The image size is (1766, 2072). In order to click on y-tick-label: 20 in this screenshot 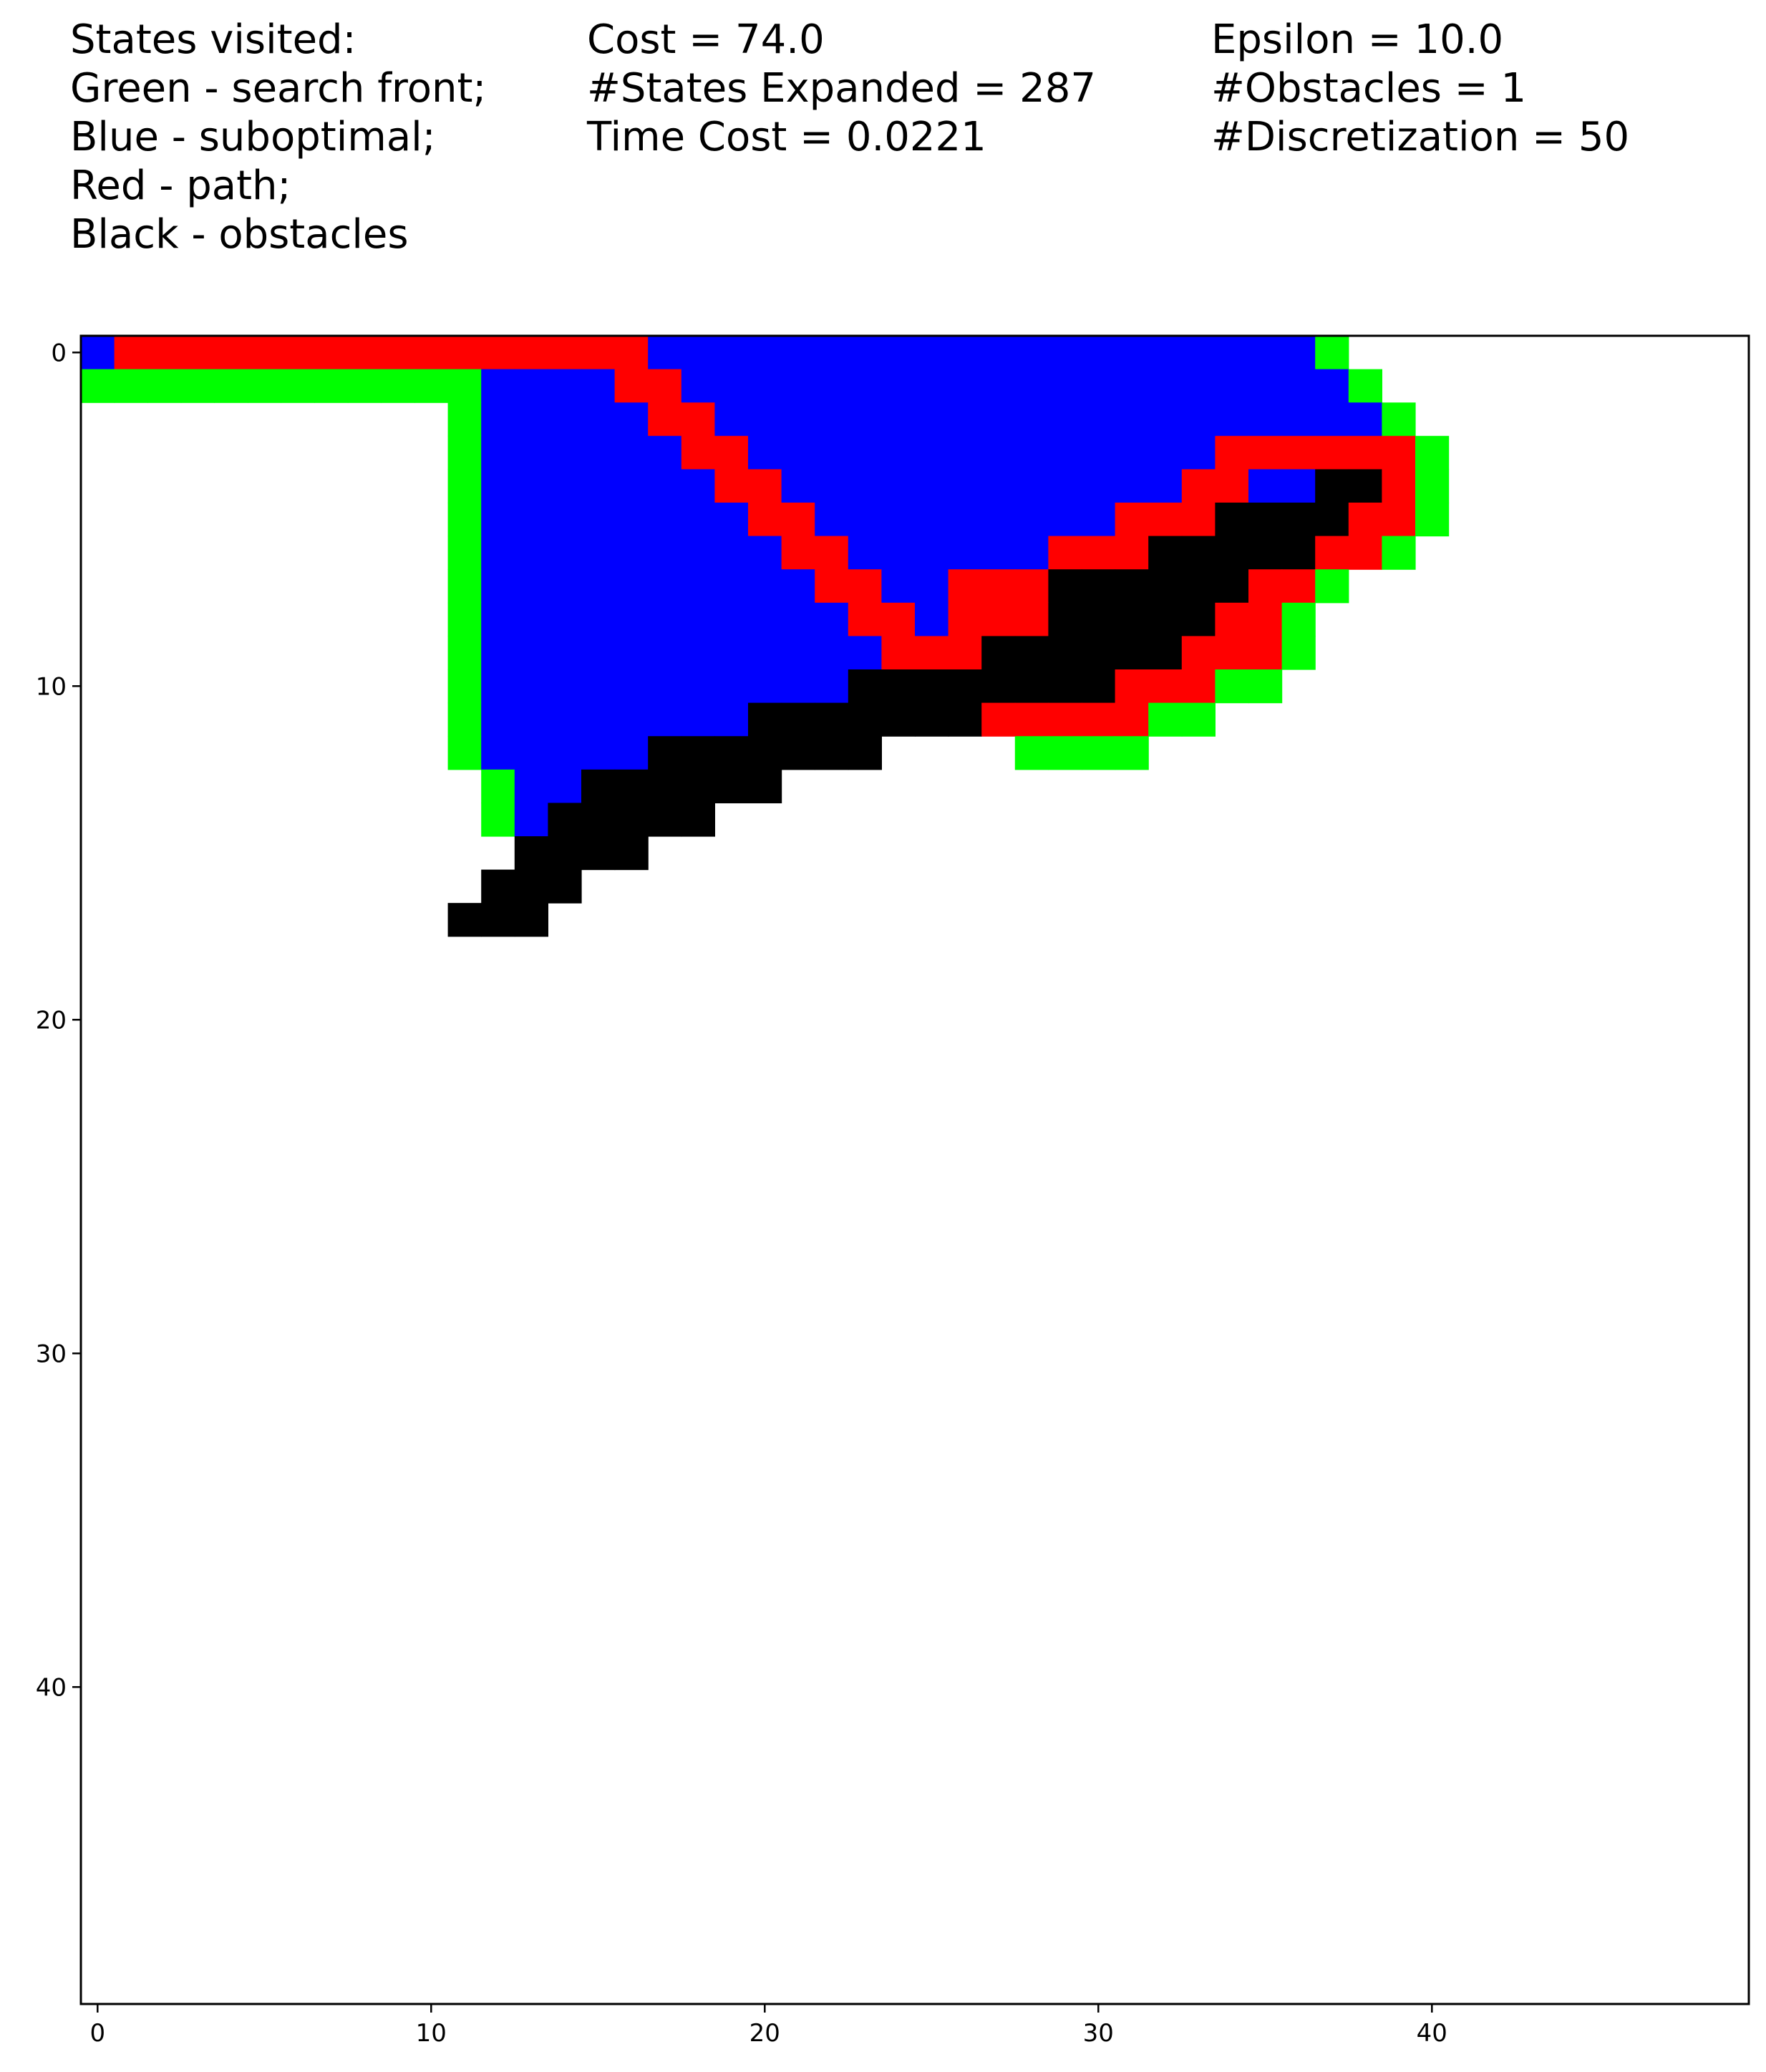, I will do `click(52, 1020)`.